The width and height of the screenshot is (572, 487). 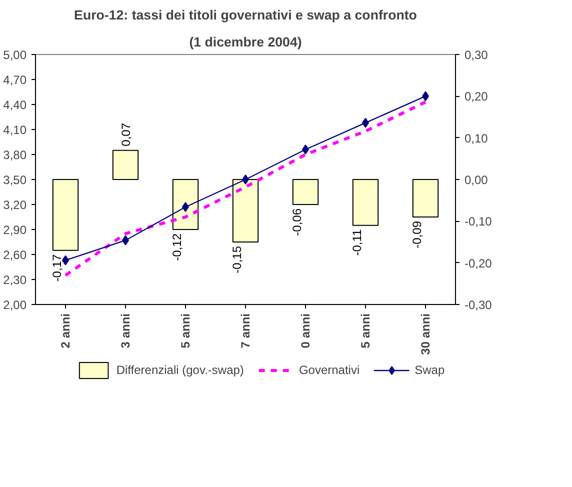 What do you see at coordinates (417, 234) in the screenshot?
I see `data-label: -0,09` at bounding box center [417, 234].